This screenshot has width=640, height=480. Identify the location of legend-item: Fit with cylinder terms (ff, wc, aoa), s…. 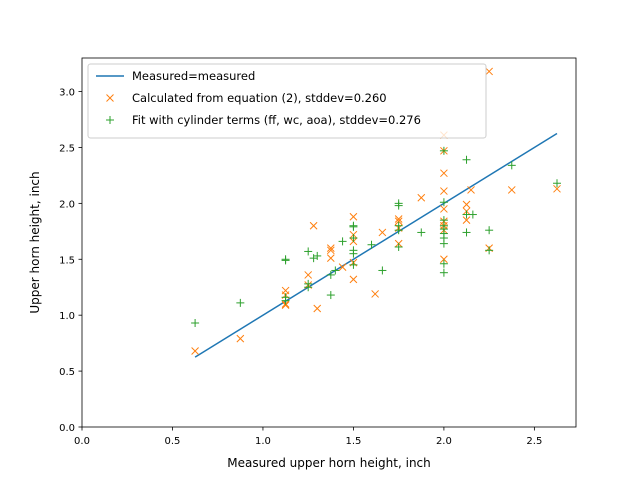
(263, 120).